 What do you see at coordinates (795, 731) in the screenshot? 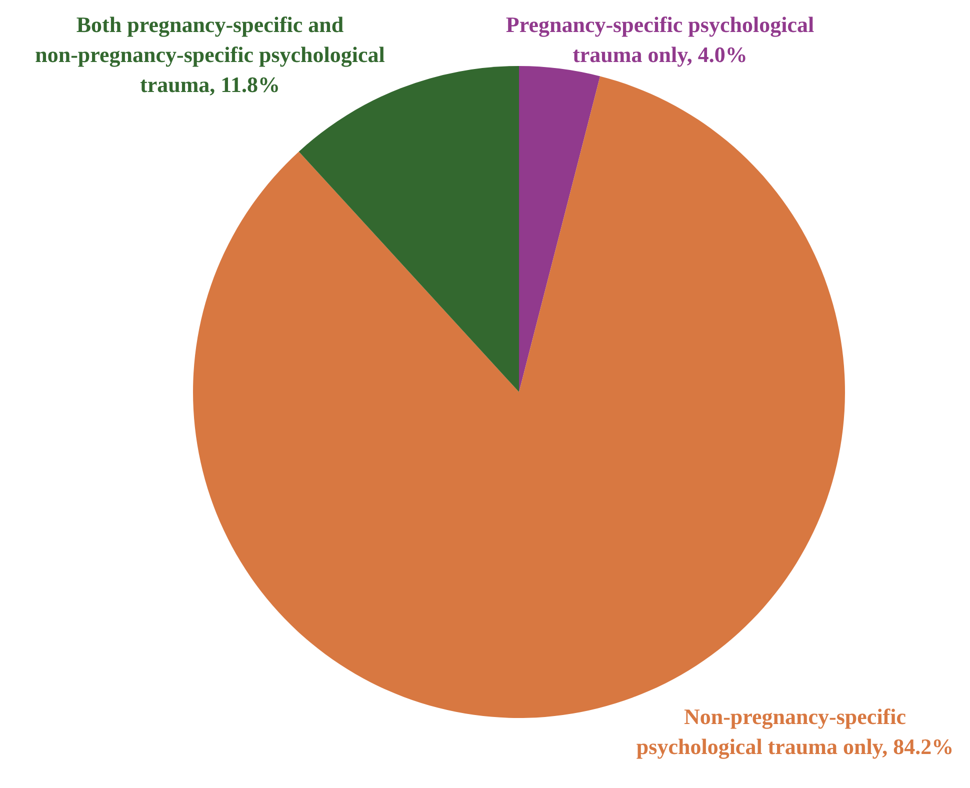
I see `slice-label: Non-pregnancy-specific psychological trauma only, 84.2%` at bounding box center [795, 731].